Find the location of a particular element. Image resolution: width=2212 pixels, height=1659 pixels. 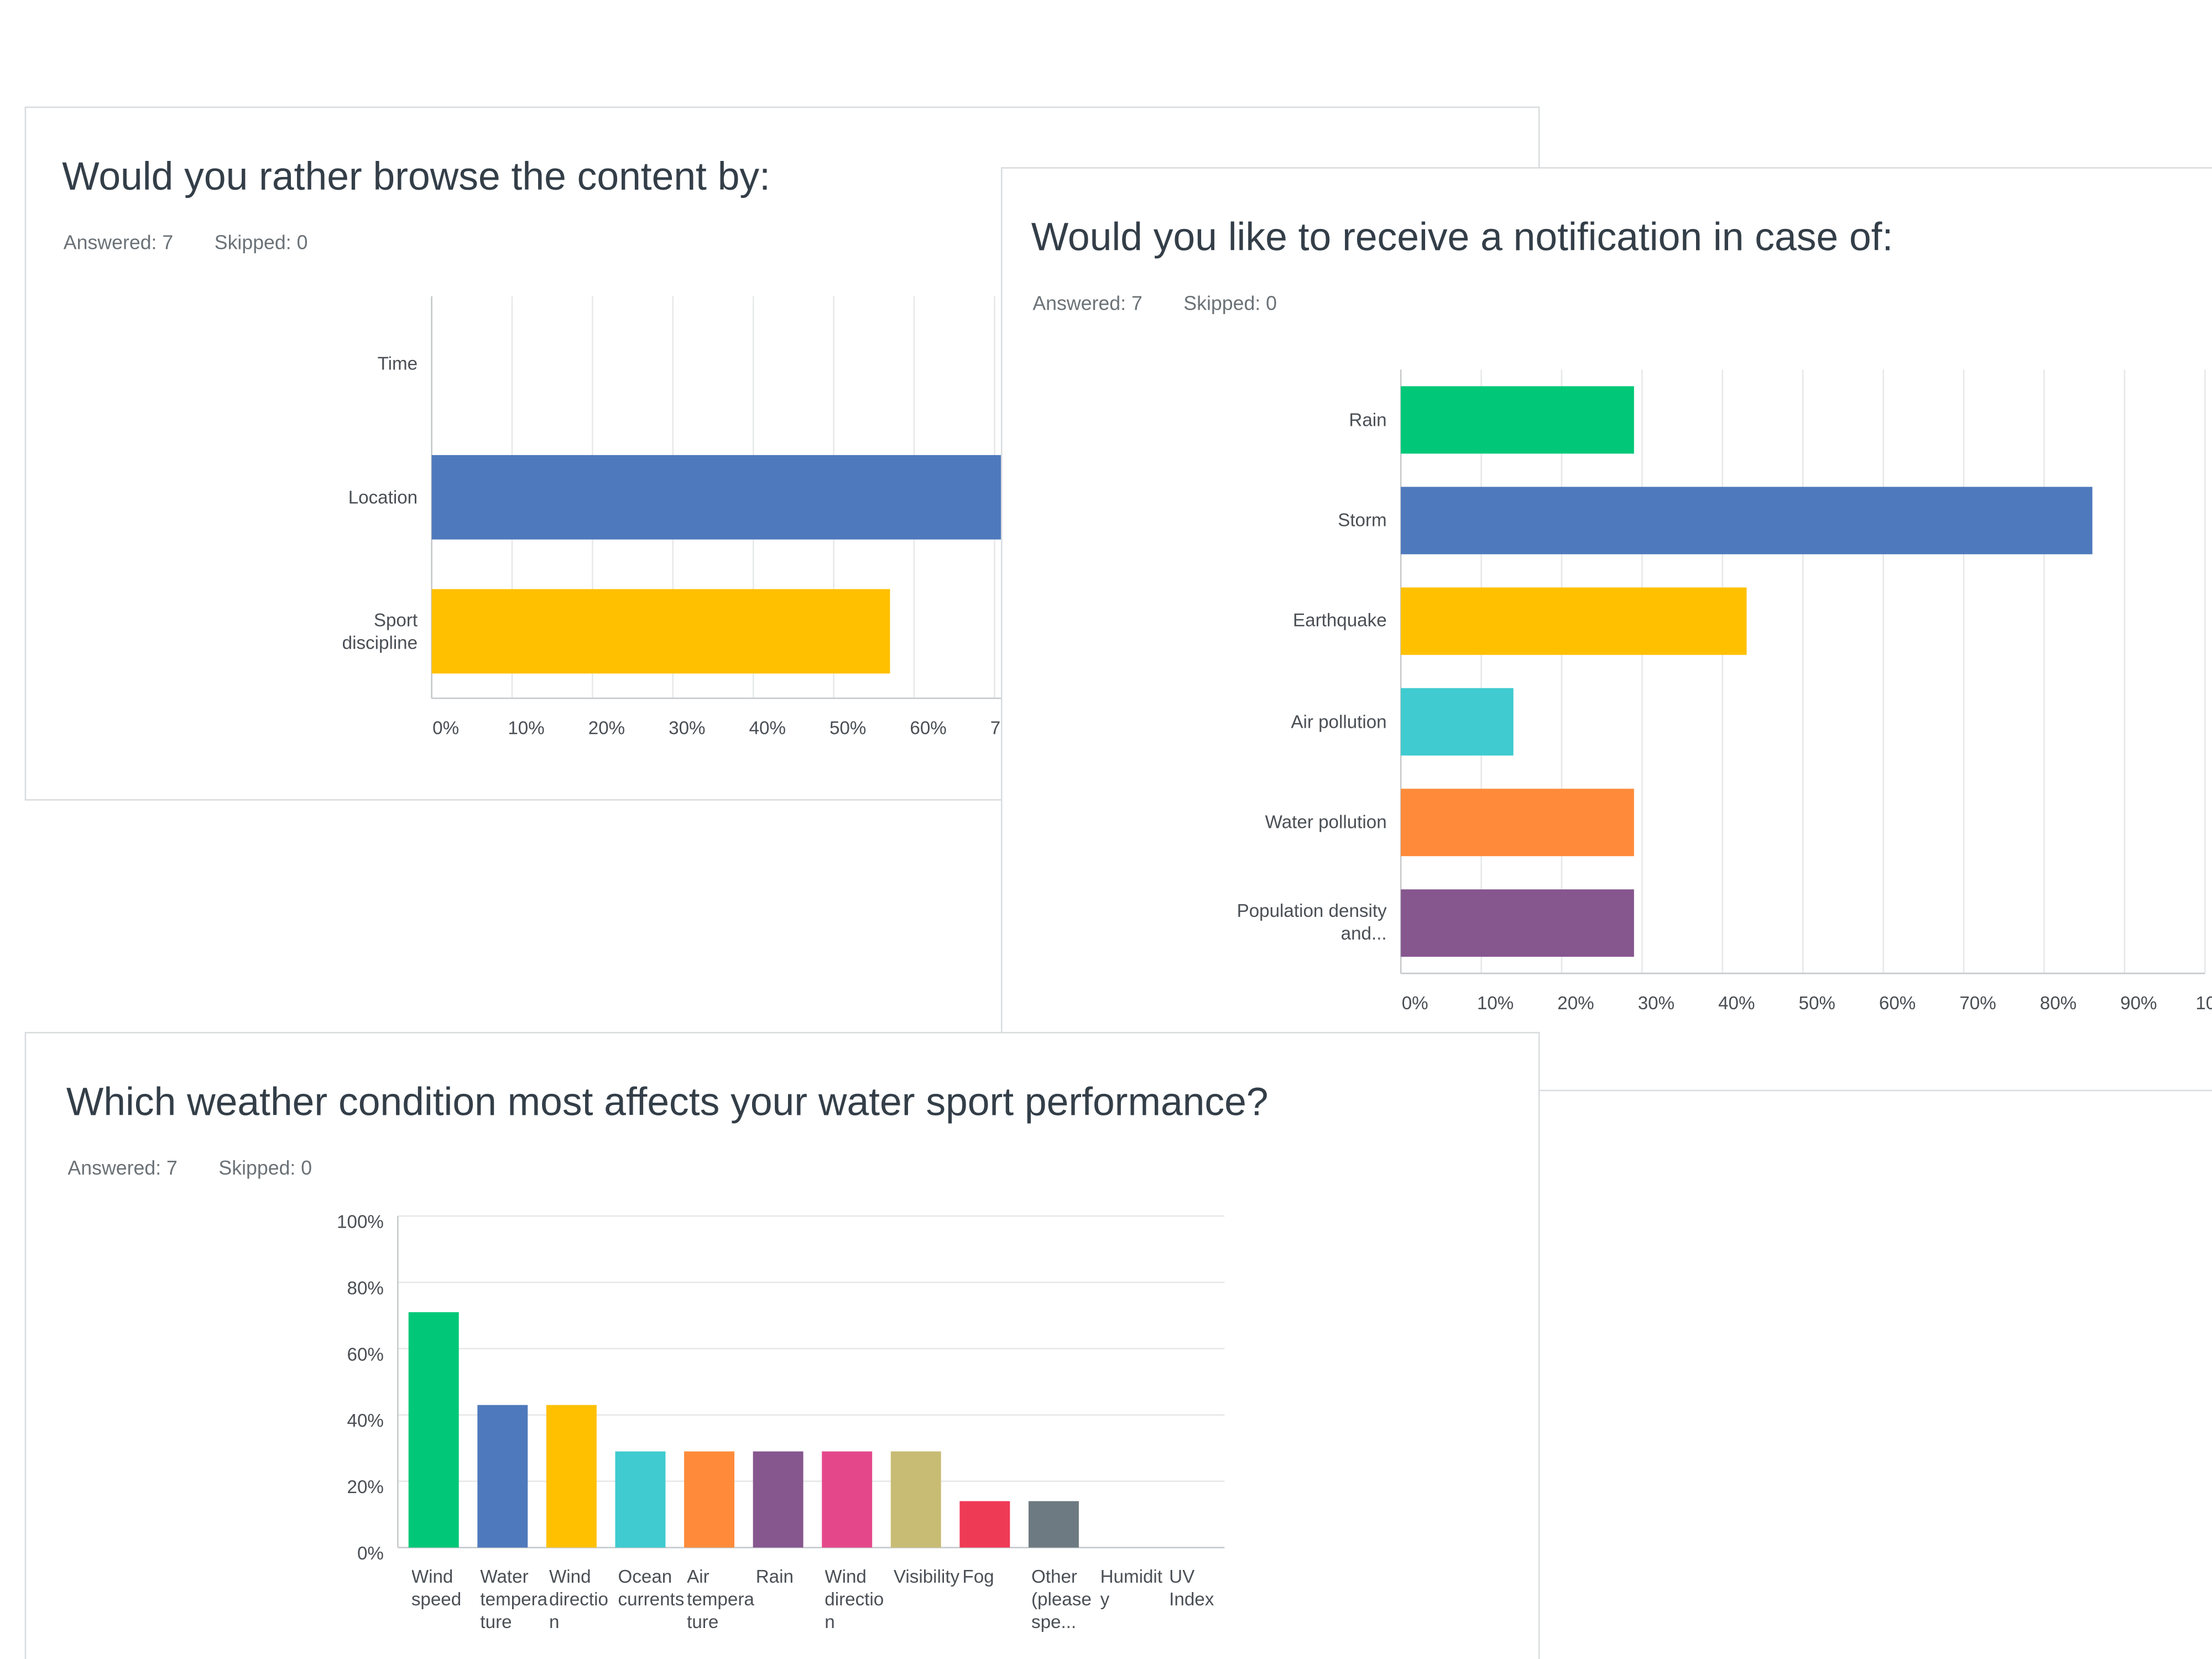

category-label: Humidity is located at coordinates (1131, 1588).